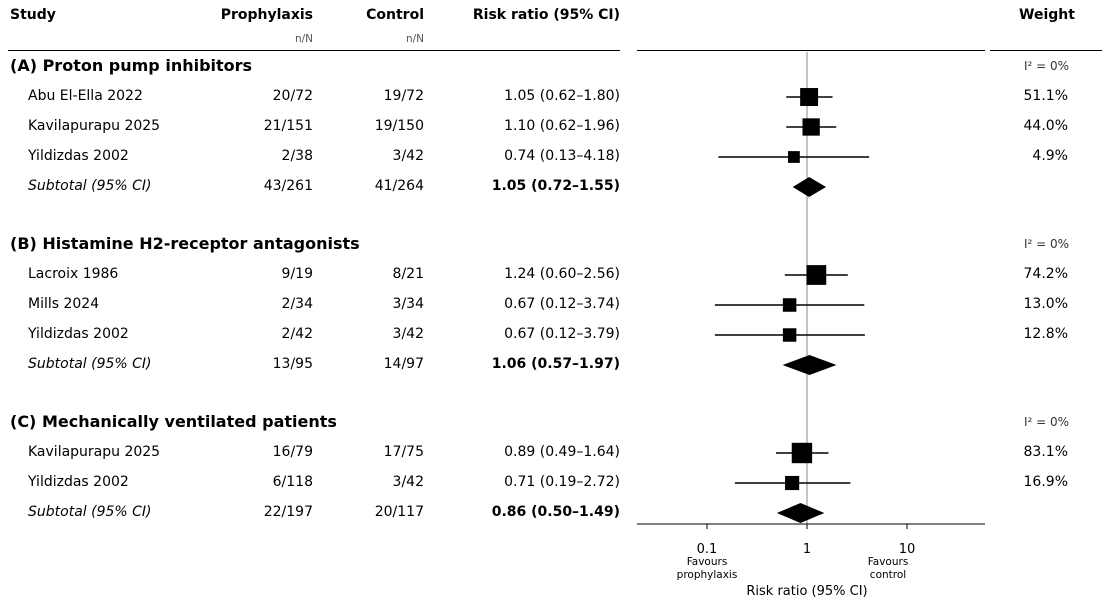 The height and width of the screenshot is (606, 1104). What do you see at coordinates (562, 452) in the screenshot?
I see `study-rr: 0.89 (0.49–1.64)` at bounding box center [562, 452].